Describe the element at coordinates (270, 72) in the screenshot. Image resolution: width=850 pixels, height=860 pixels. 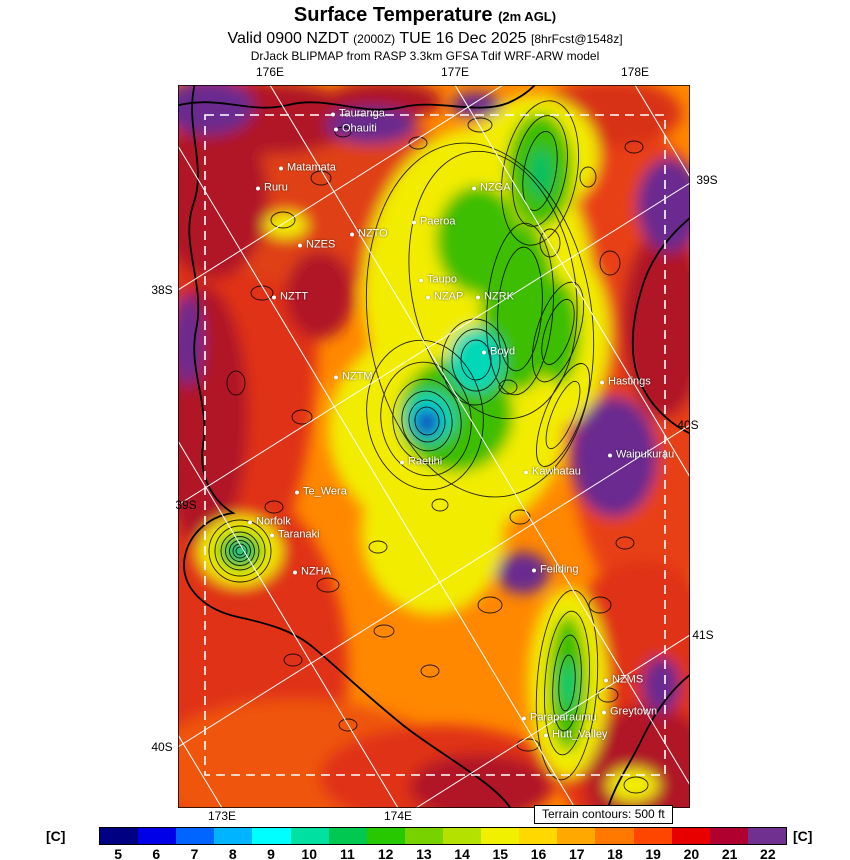
I see `grid-label: 176E` at that location.